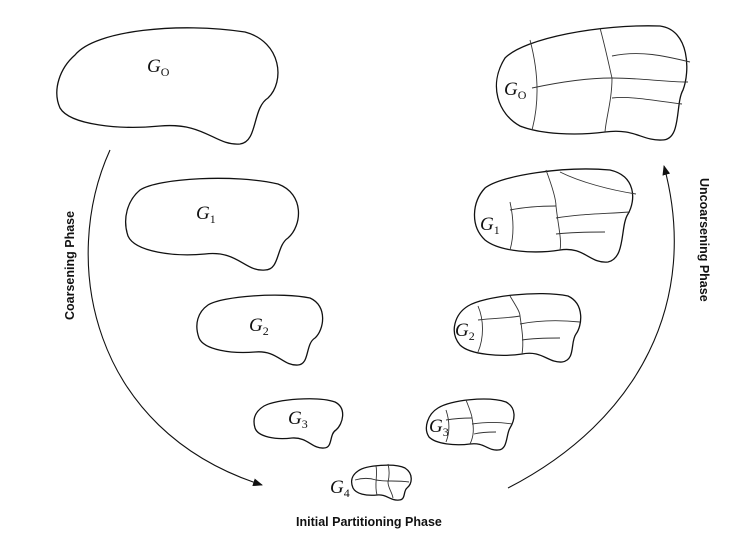 This screenshot has height=539, width=737. What do you see at coordinates (206, 214) in the screenshot?
I see `g1-left-label: G1` at bounding box center [206, 214].